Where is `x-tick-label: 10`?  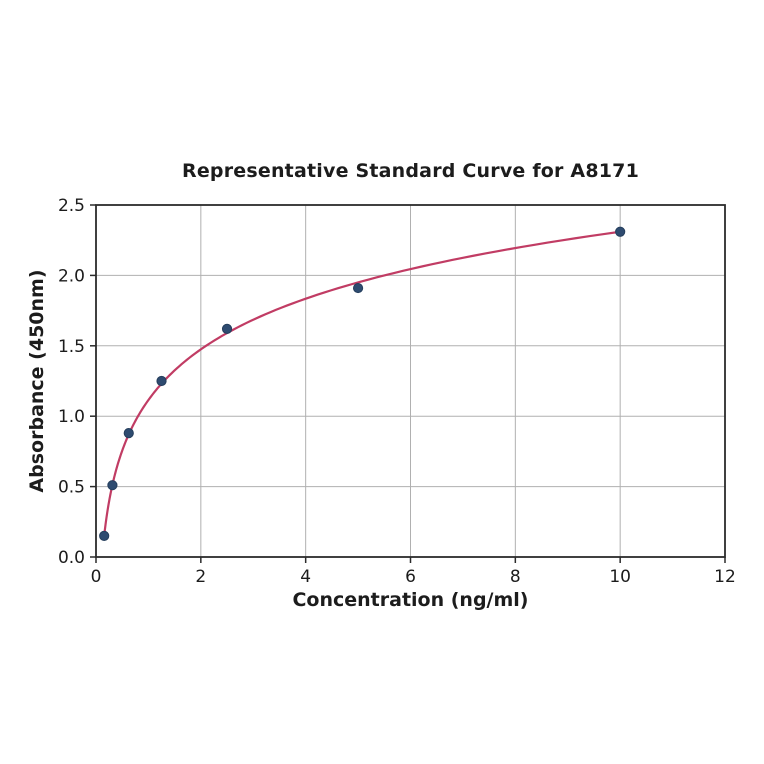 x-tick-label: 10 is located at coordinates (620, 577).